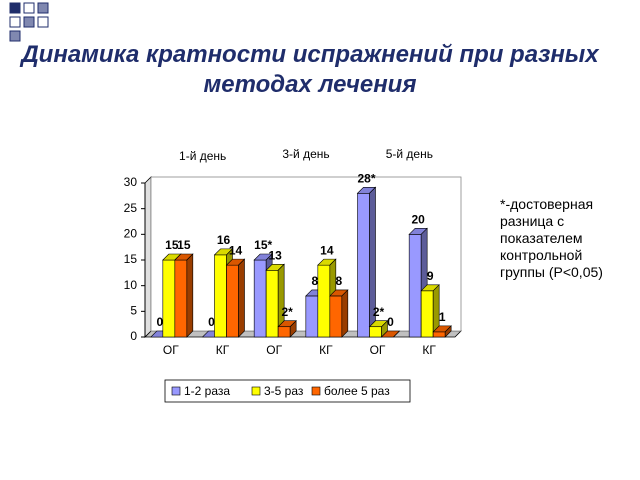 This screenshot has width=640, height=480. What do you see at coordinates (131, 259) in the screenshot?
I see `y-tick-label: 15` at bounding box center [131, 259].